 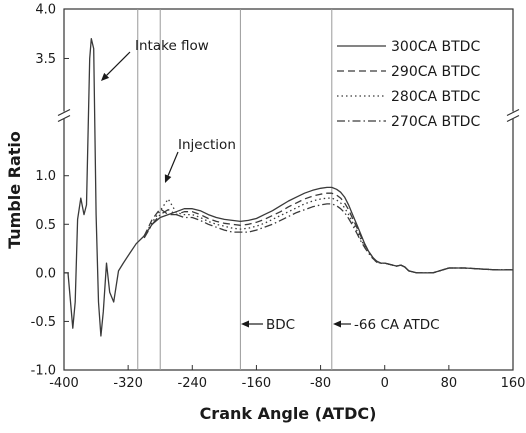 I want to click on y-tick-label: 0.0, so click(x=45, y=273).